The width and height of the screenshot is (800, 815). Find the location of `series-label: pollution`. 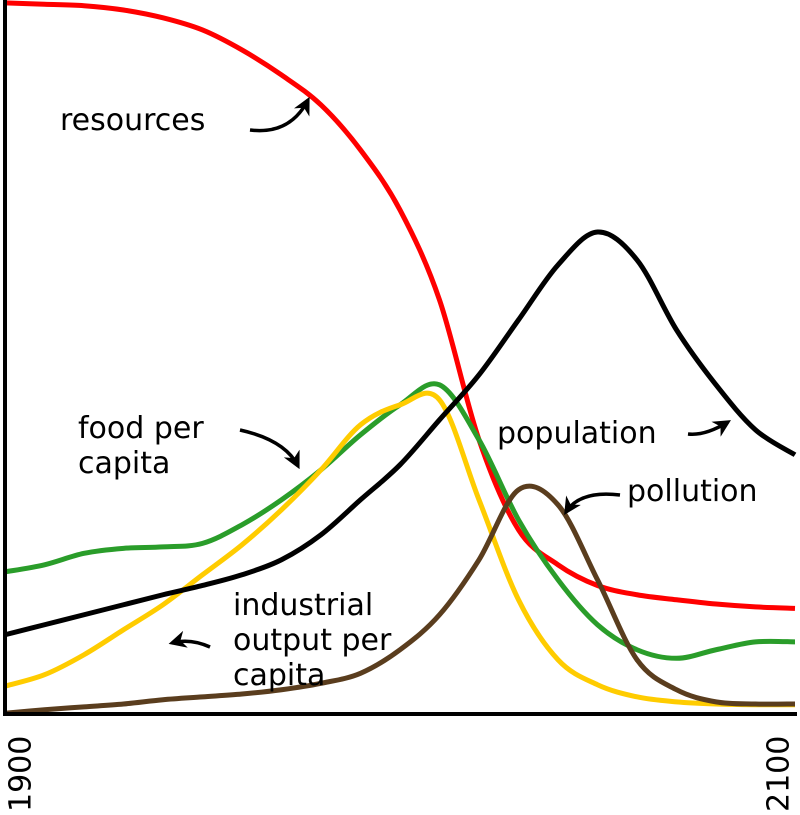

series-label: pollution is located at coordinates (692, 491).